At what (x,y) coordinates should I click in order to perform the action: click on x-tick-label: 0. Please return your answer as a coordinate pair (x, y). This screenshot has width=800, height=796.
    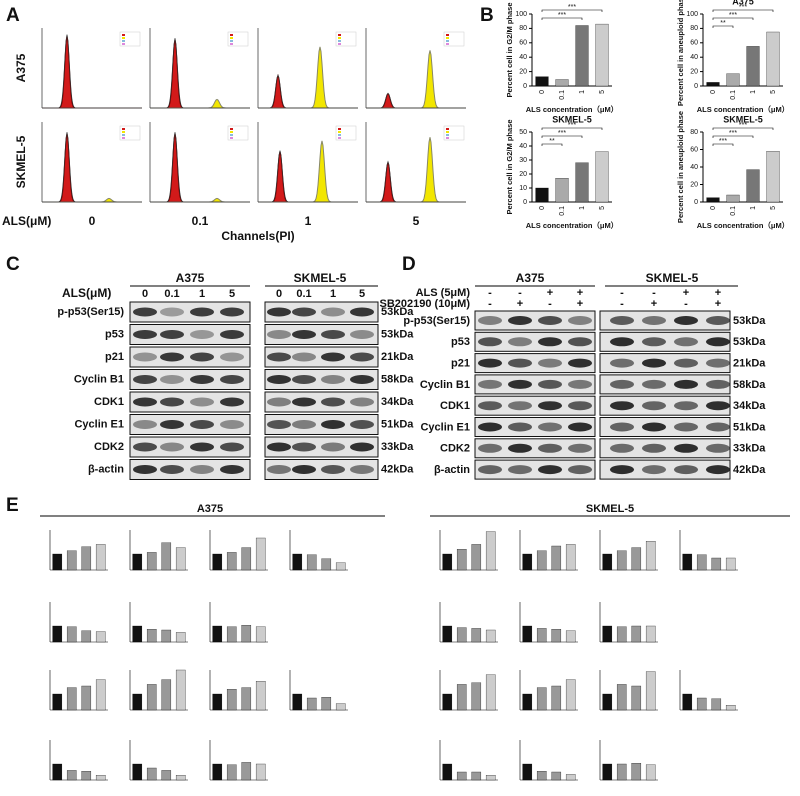
    Looking at the image, I should click on (713, 92).